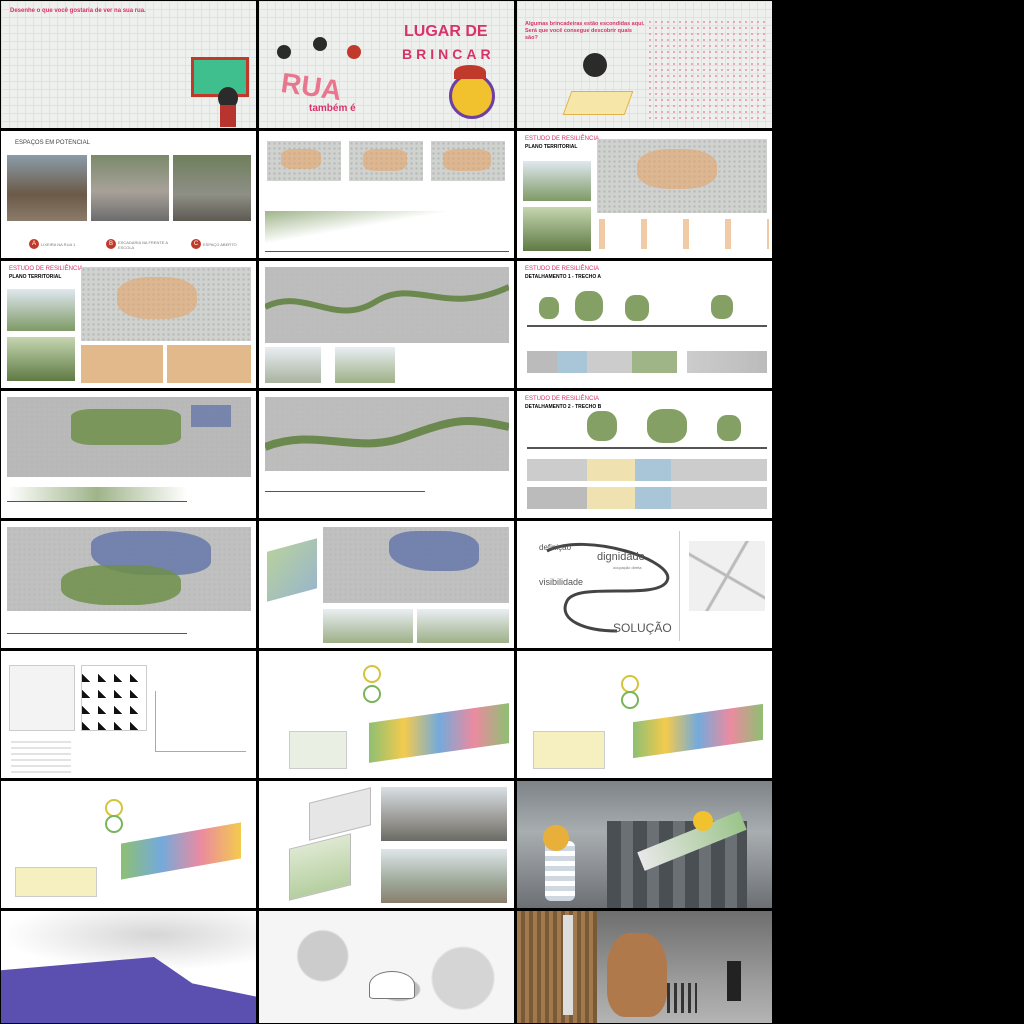  Describe the element at coordinates (598, 103) in the screenshot. I see `hopscotch-illustration` at that location.